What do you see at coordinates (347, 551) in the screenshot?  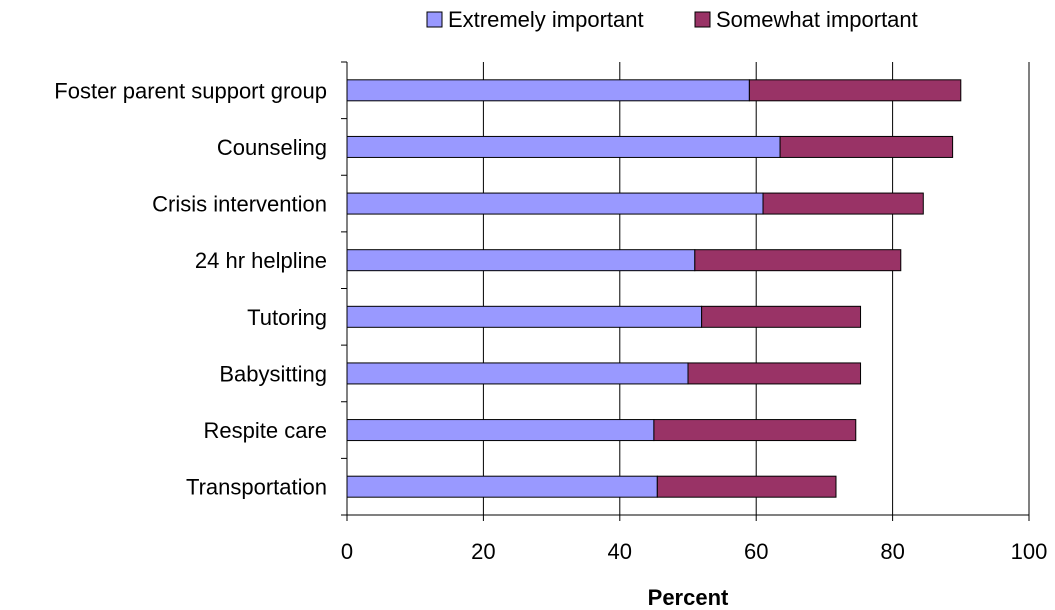 I see `x-tick-label: 0` at bounding box center [347, 551].